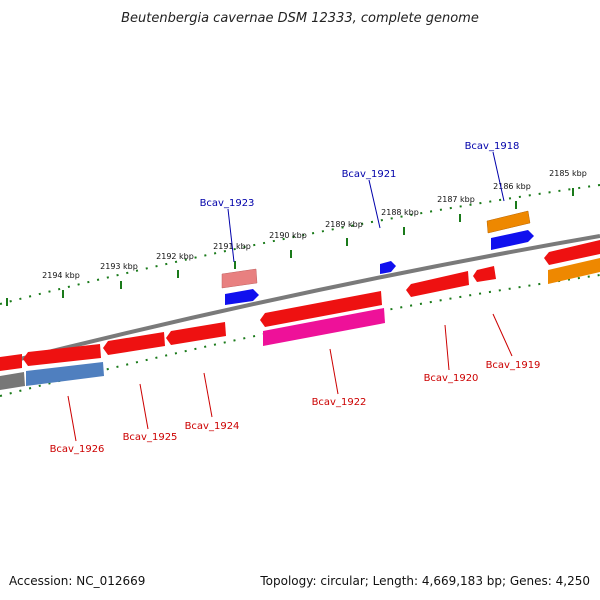 The image size is (600, 600). Describe the element at coordinates (388, 267) in the screenshot. I see `gene-arrow-bcav-1921` at that location.